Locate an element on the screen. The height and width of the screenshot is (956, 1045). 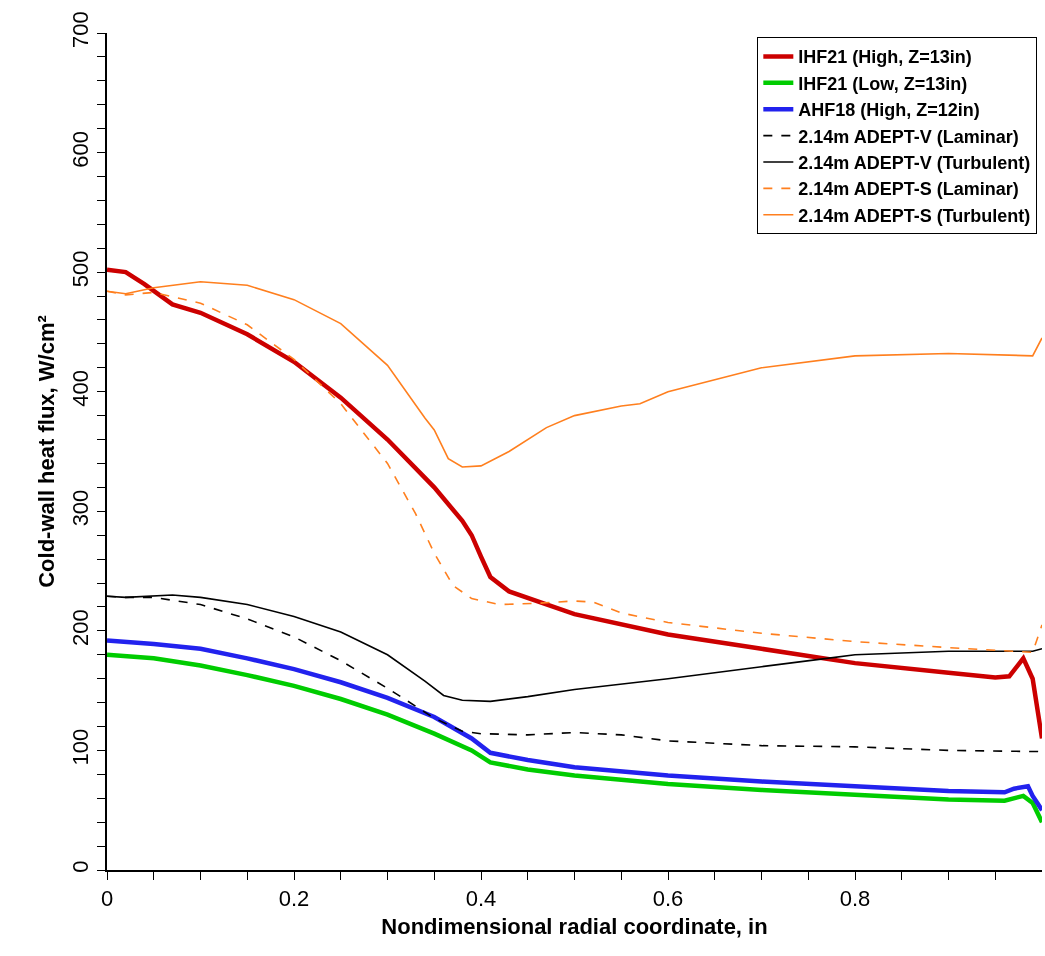
legend-label: IHF21 (High, Z=13in) is located at coordinates (885, 57).